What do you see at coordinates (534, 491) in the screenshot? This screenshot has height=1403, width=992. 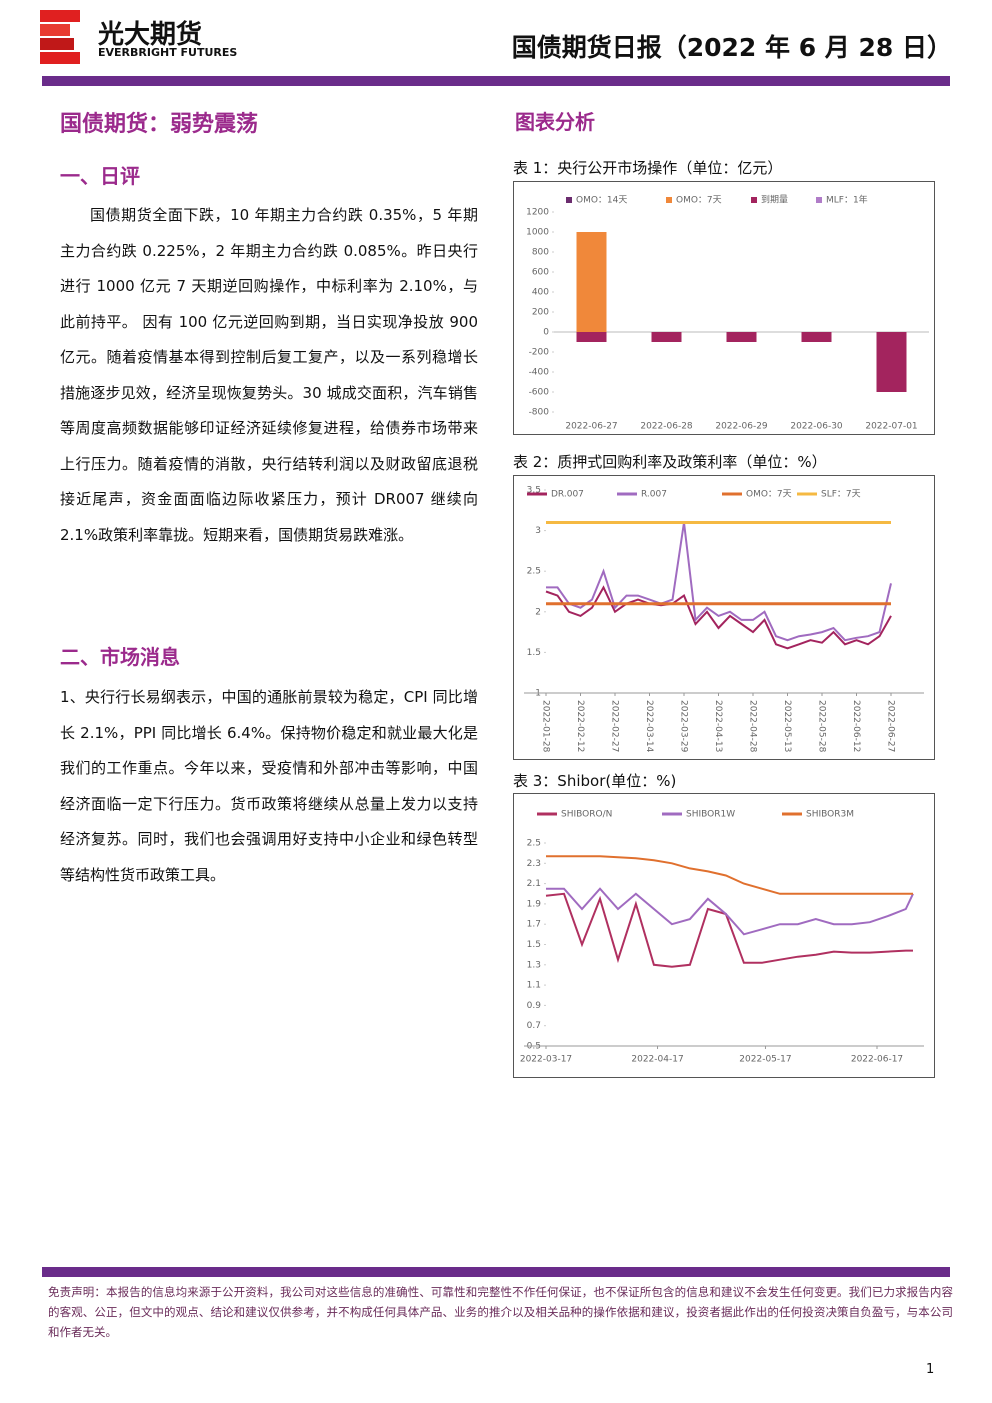 I see `y-tick-label: 3.5` at bounding box center [534, 491].